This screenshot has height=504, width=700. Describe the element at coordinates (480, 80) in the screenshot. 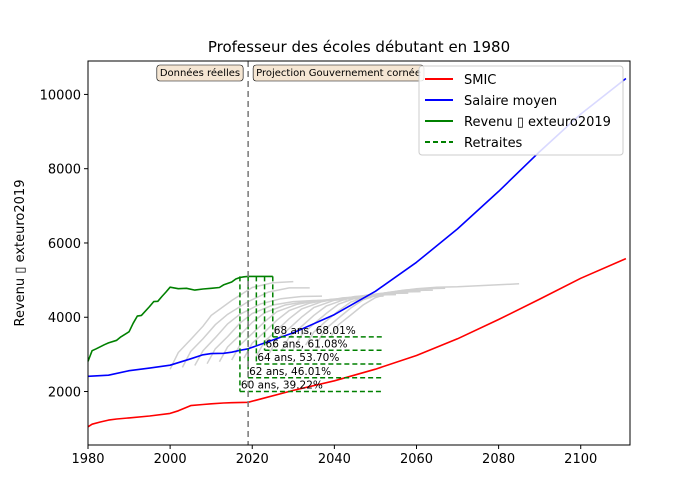

I see `legend-label-smic: SMIC` at that location.